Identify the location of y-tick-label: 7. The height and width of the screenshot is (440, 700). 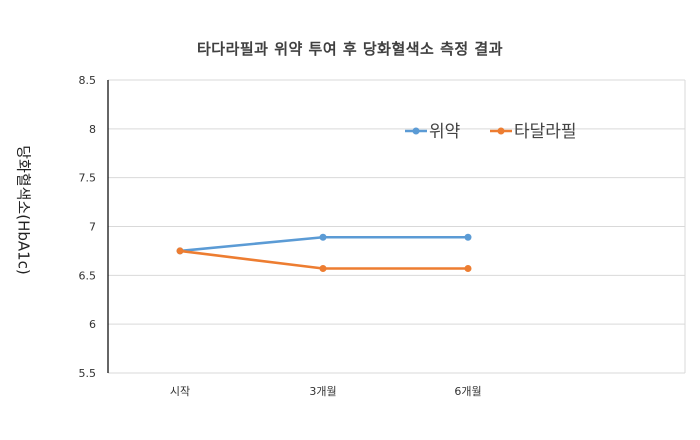
(92, 227).